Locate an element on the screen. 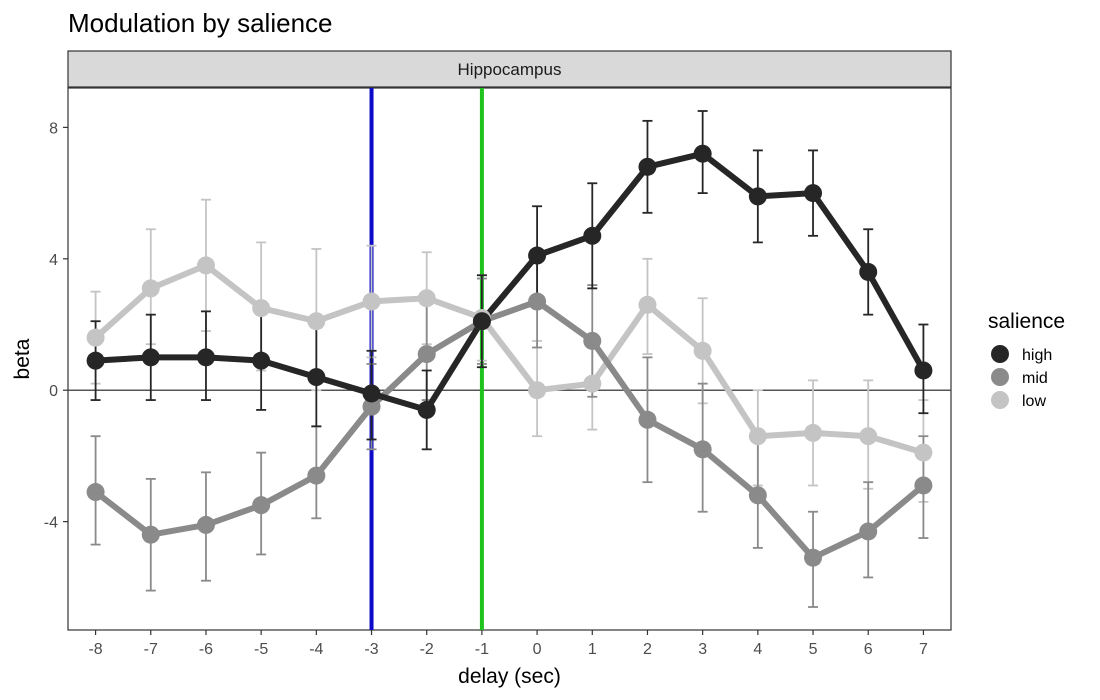  x-axis-title: delay (sec) is located at coordinates (509, 676).